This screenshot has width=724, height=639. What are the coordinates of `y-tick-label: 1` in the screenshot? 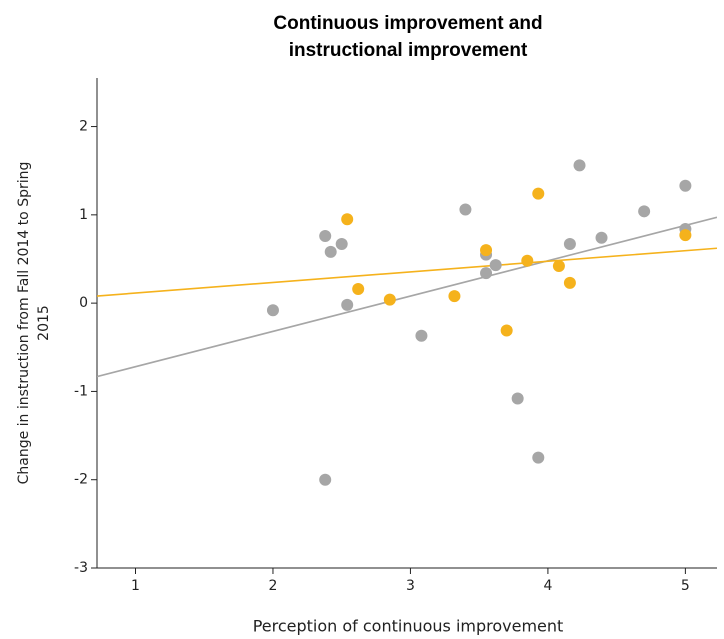 It's located at (83, 215).